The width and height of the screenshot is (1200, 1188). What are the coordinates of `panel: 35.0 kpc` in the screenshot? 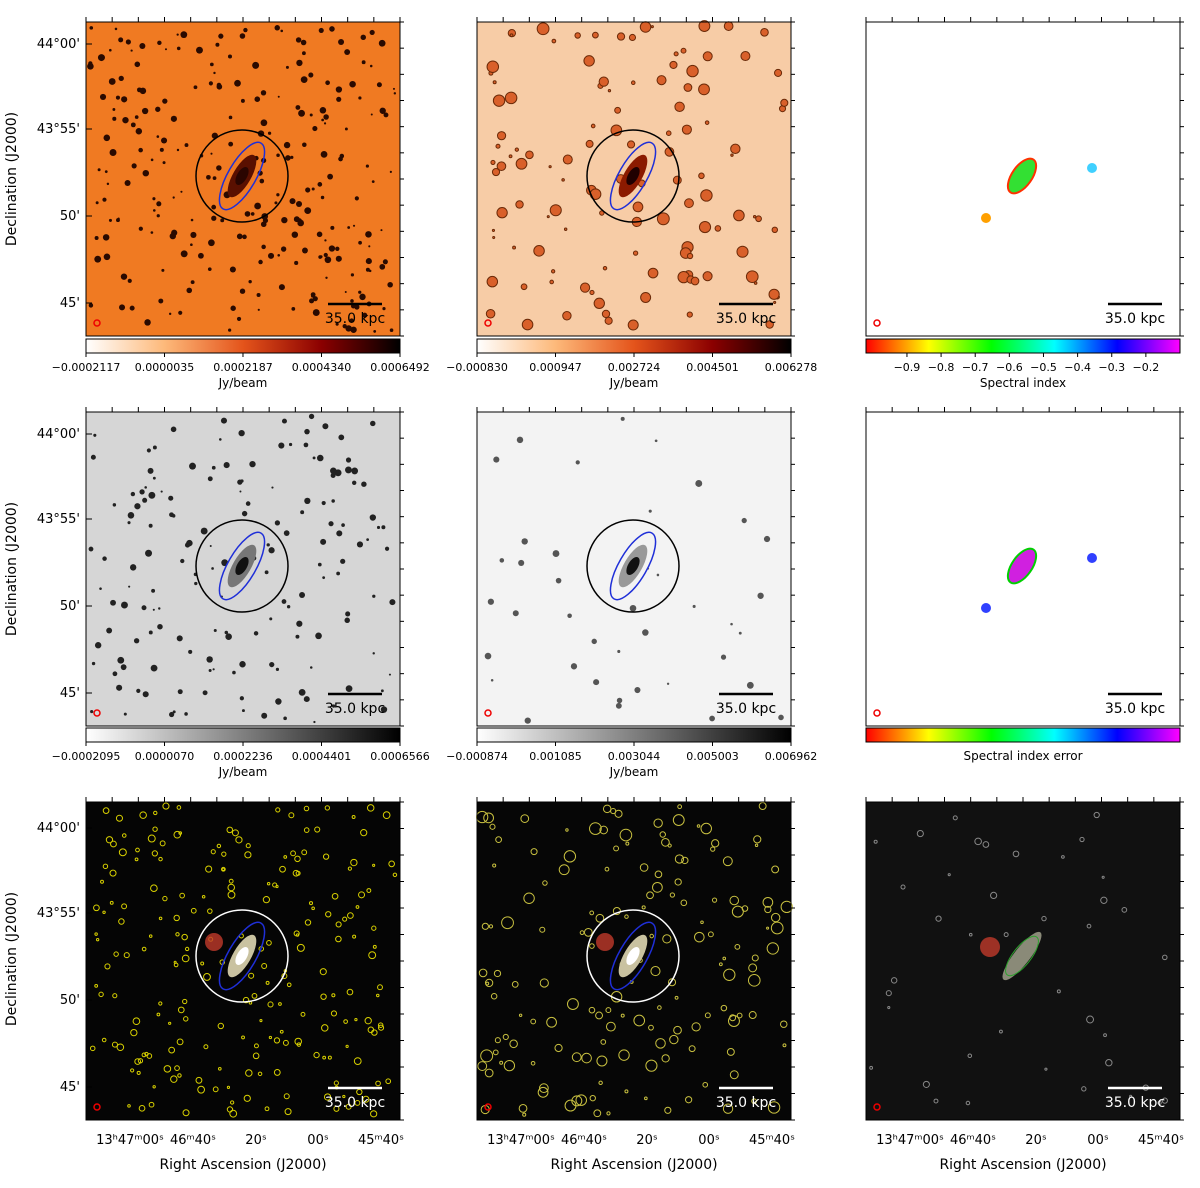 It's located at (635, 959).